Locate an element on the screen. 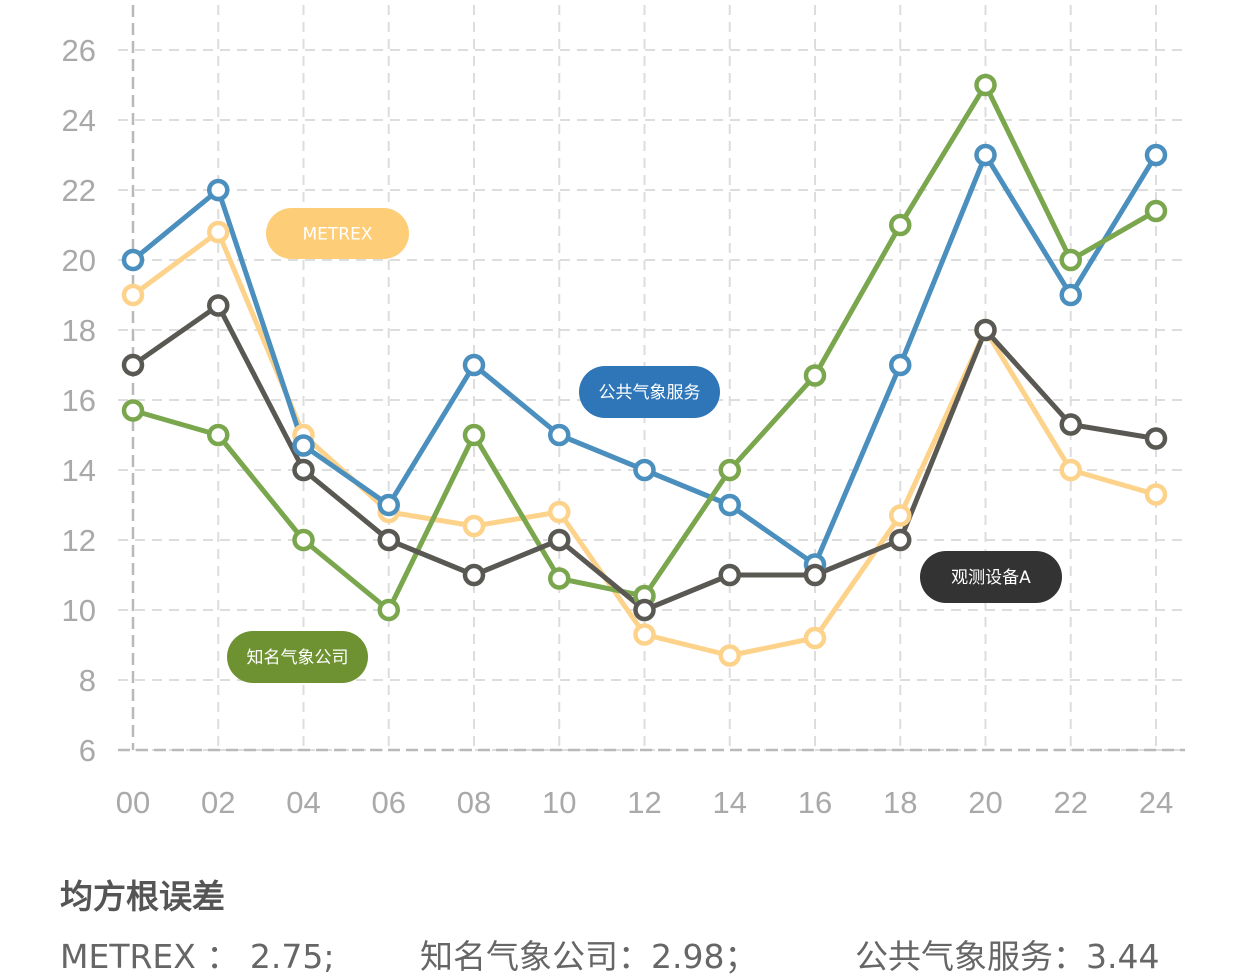  series-label-pill: 公共气象服务 is located at coordinates (649, 392).